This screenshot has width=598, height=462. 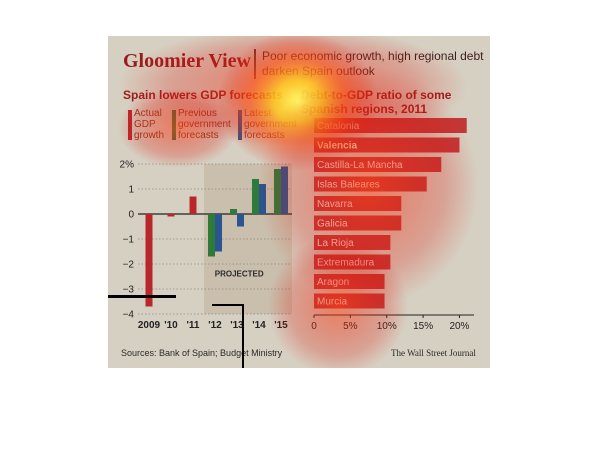 What do you see at coordinates (240, 125) in the screenshot?
I see `legend-latest-swatch` at bounding box center [240, 125].